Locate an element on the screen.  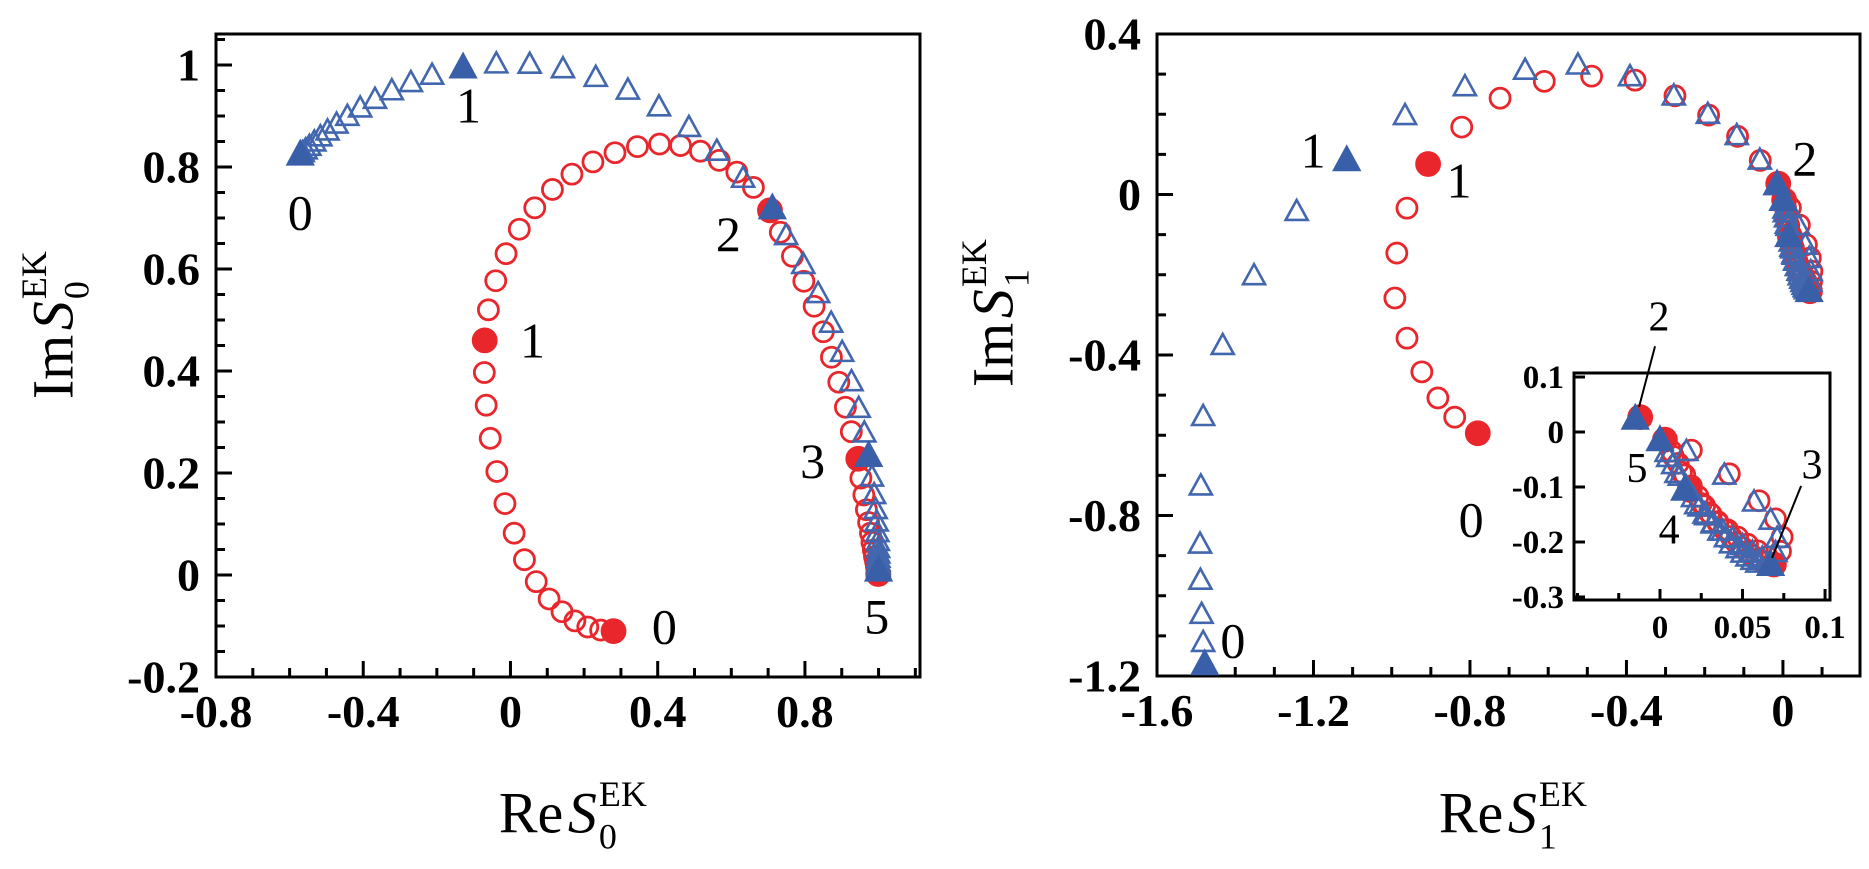
point-label: 1 is located at coordinates (1313, 150).